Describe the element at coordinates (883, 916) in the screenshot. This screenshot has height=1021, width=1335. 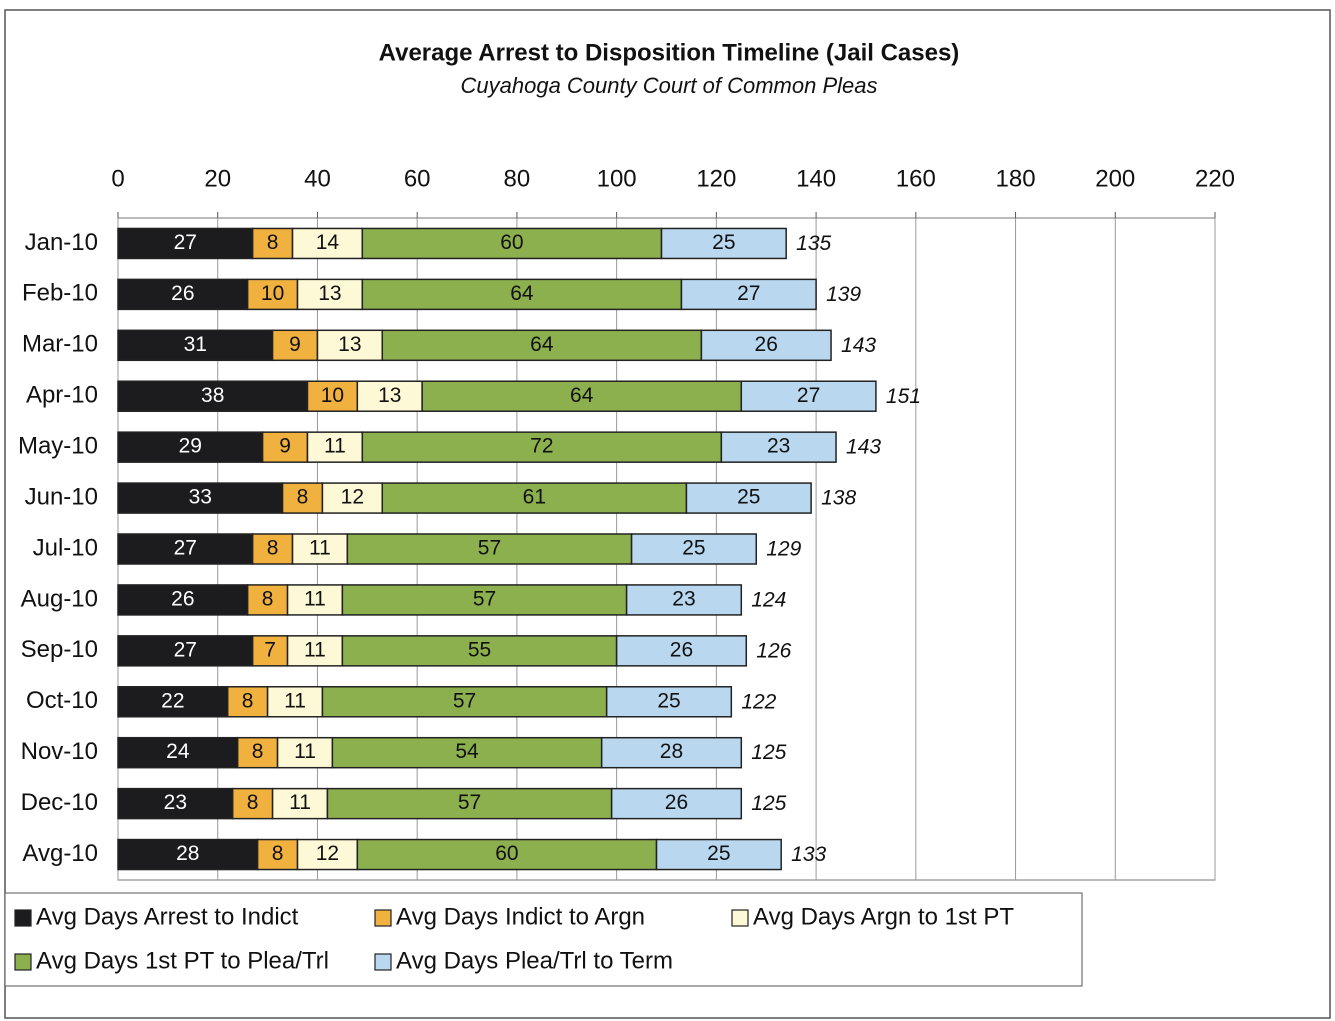
I see `legend-label: Avg Days Argn to 1st PT` at that location.